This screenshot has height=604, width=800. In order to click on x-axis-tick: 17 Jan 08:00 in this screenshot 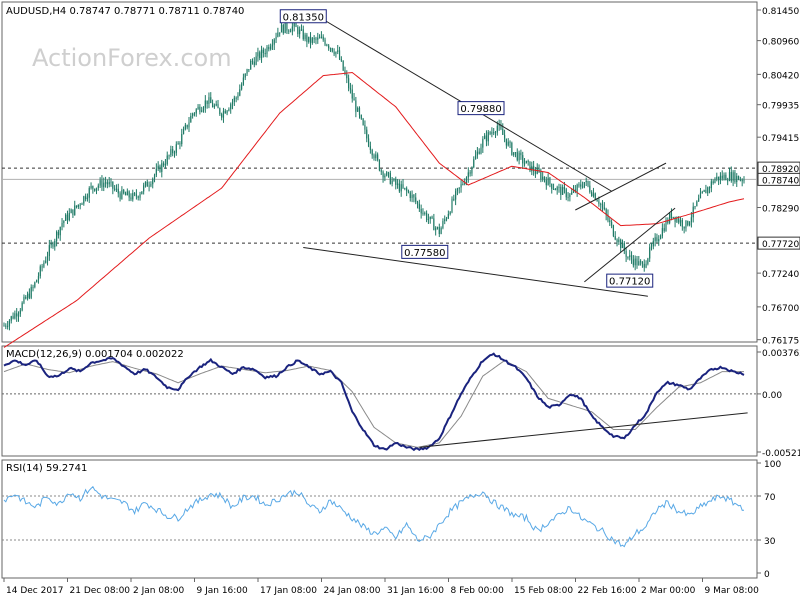, I will do `click(287, 587)`.